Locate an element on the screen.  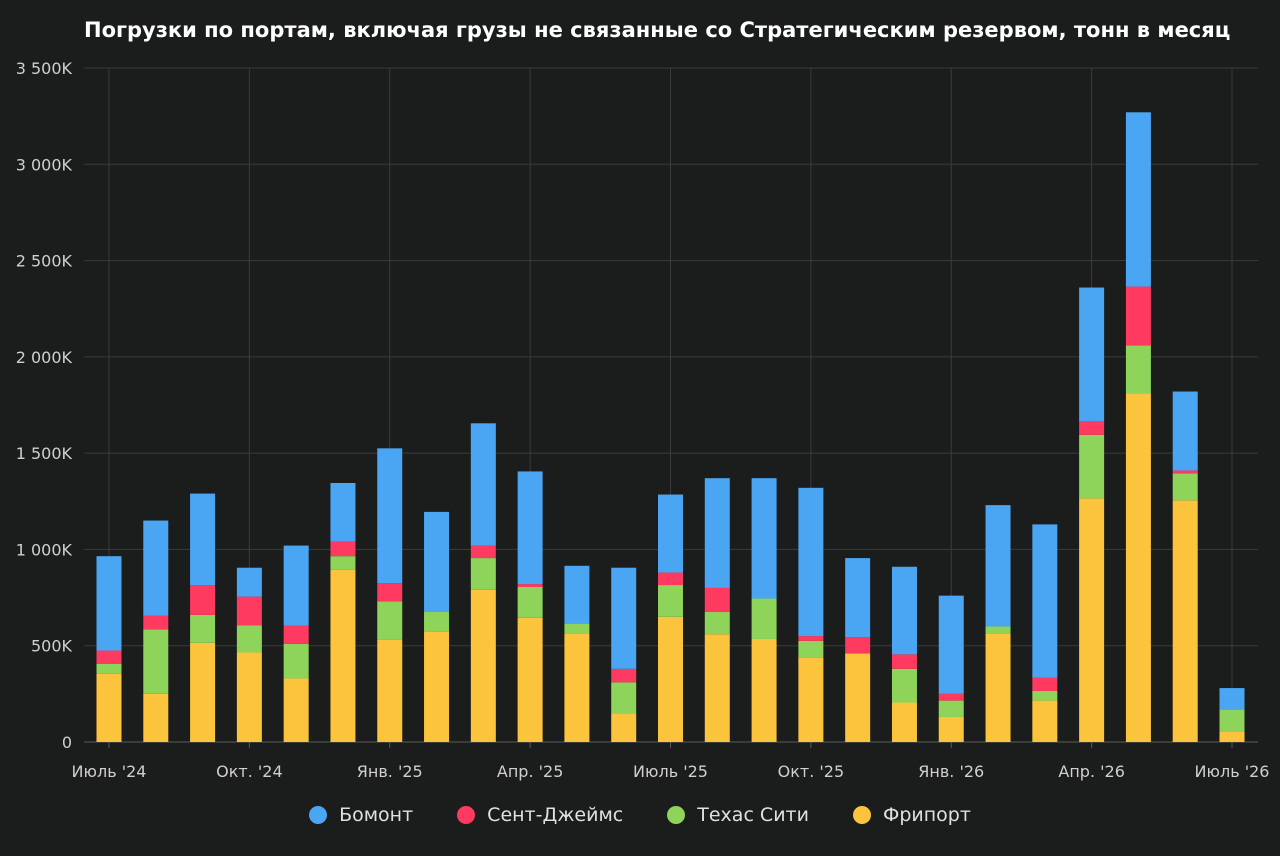
y-tick-label: 0 is located at coordinates (67, 742).